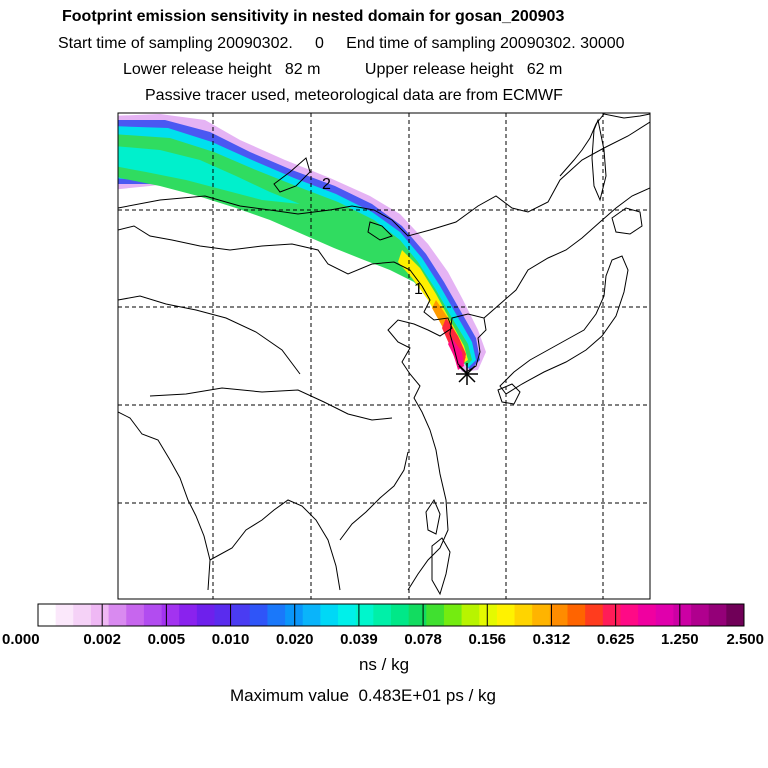  I want to click on lake-small, so click(380, 231).